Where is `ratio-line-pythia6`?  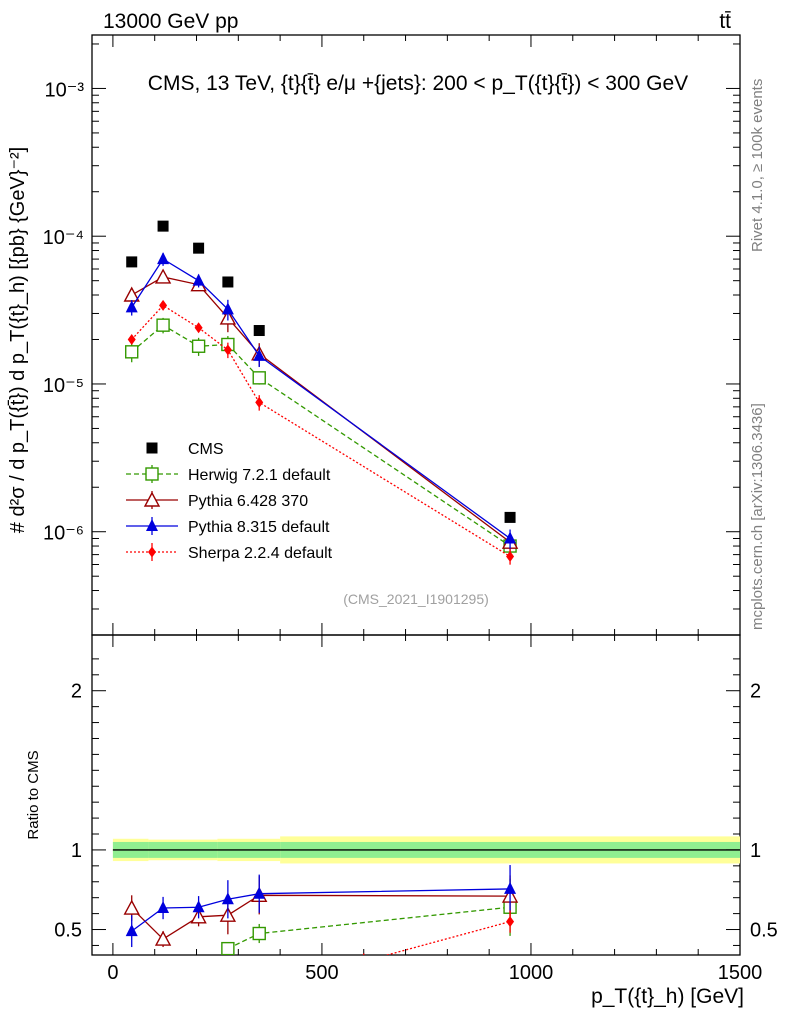 ratio-line-pythia6 is located at coordinates (321, 917).